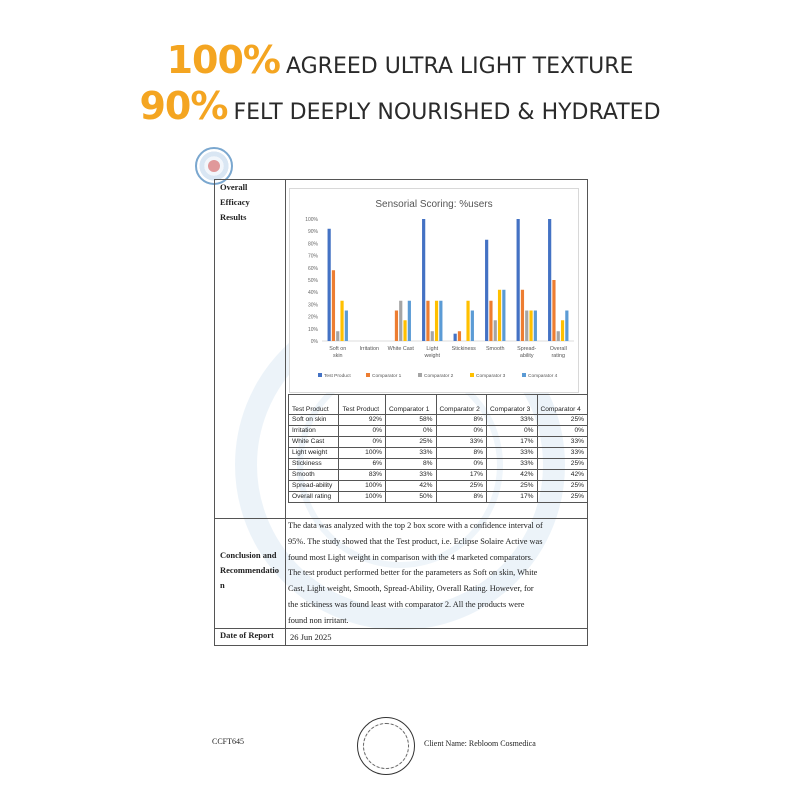 The width and height of the screenshot is (800, 800). I want to click on table-row: Soft on skin 92% 58% 8% 33% 25%, so click(437, 420).